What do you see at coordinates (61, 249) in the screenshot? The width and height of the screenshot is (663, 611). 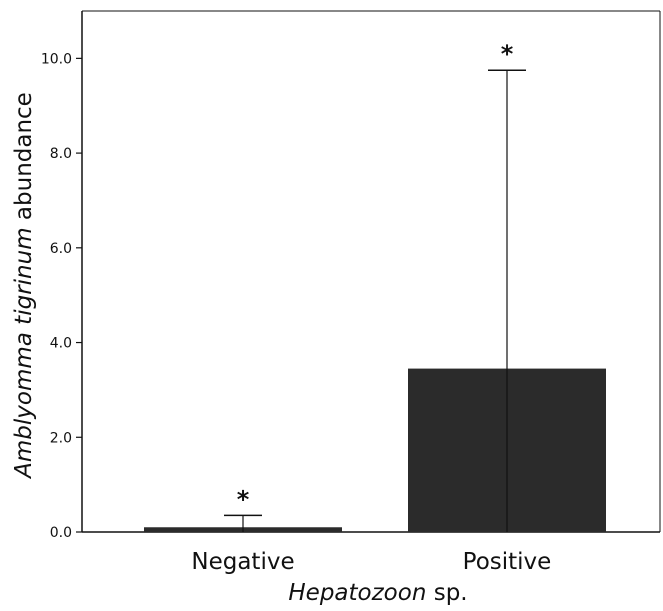 I see `y-tick-label: 6.0` at bounding box center [61, 249].